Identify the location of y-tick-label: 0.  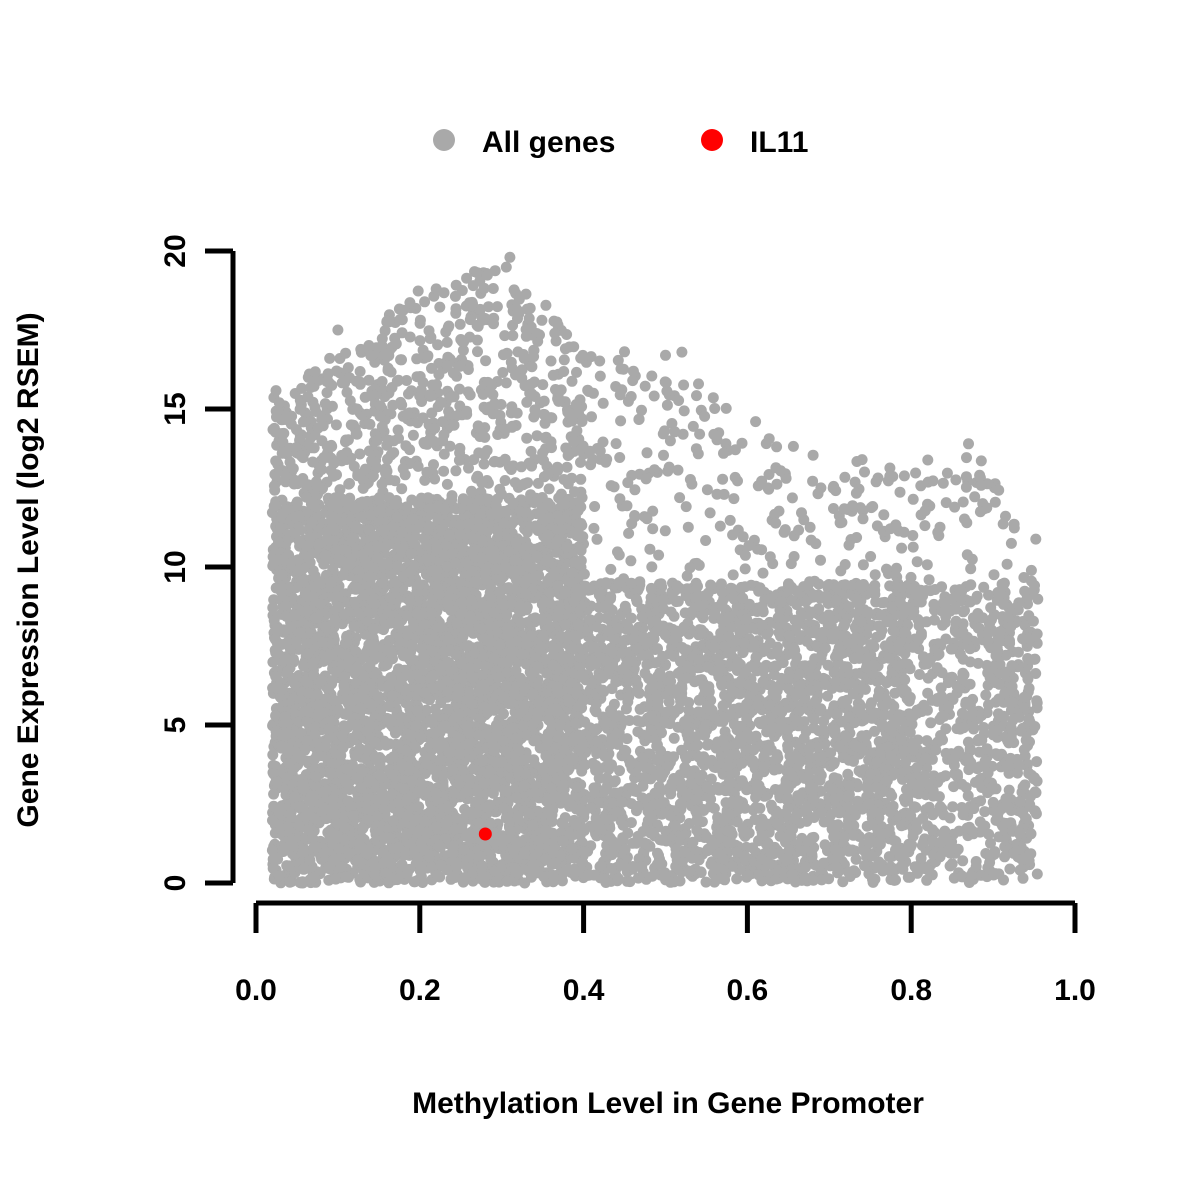
(175, 883).